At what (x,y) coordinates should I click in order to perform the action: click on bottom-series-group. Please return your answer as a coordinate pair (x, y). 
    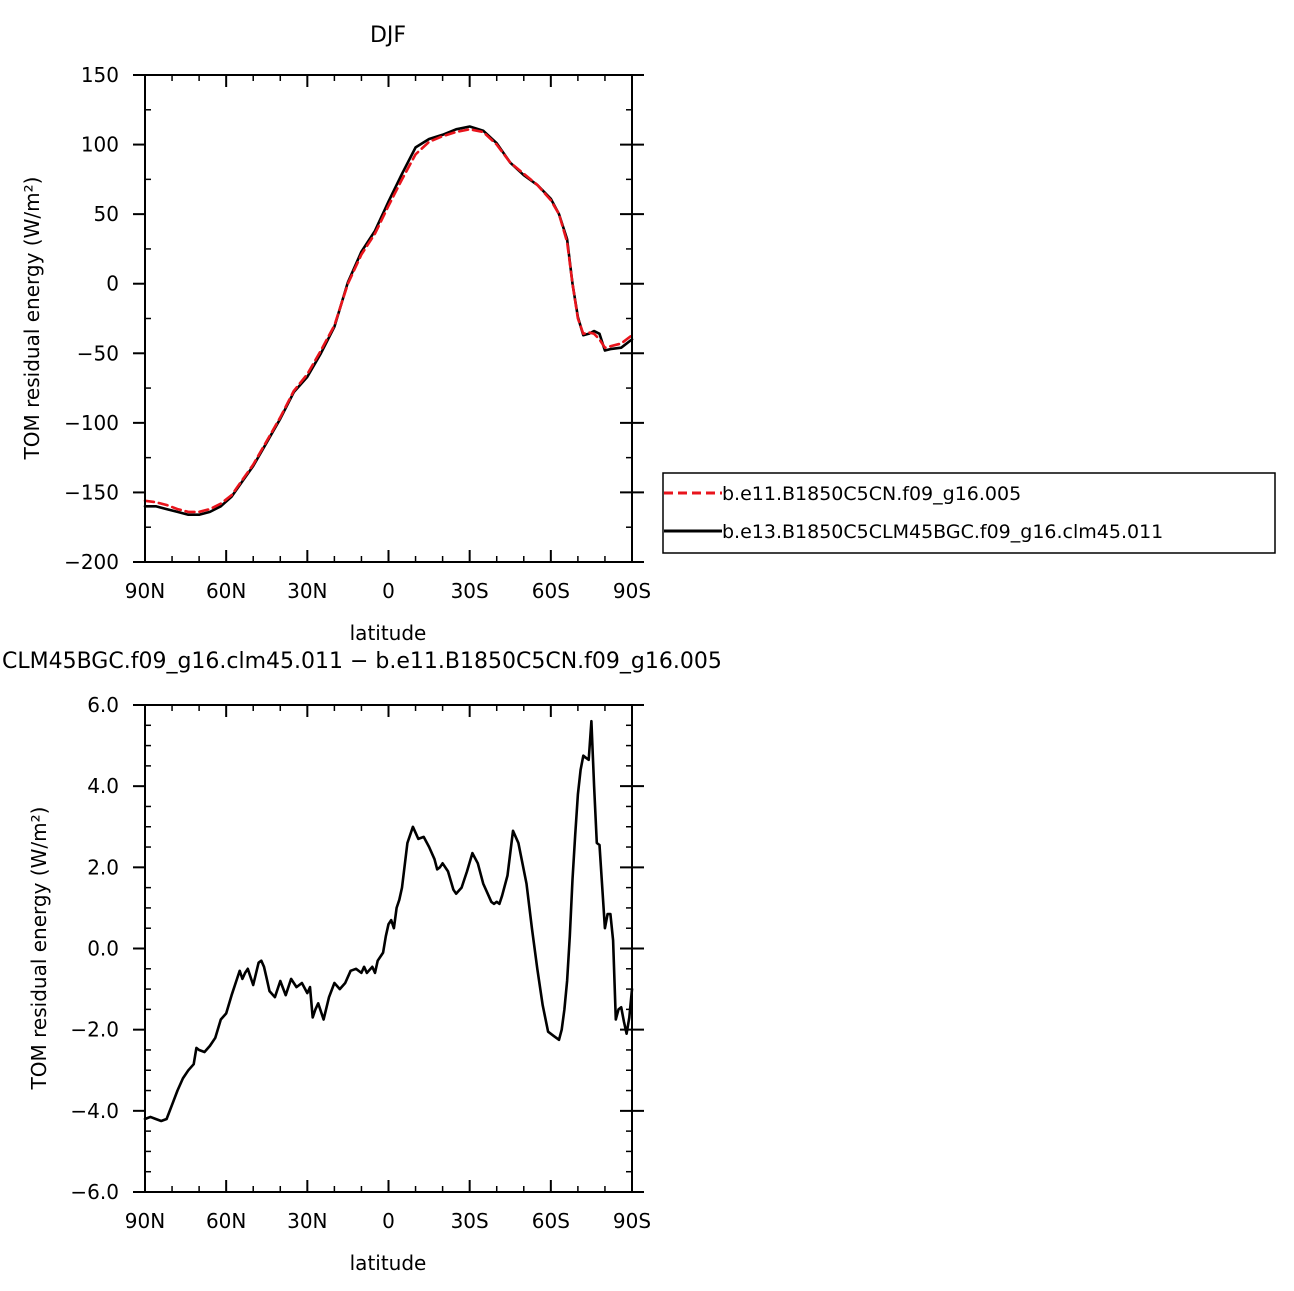
    Looking at the image, I should click on (388, 921).